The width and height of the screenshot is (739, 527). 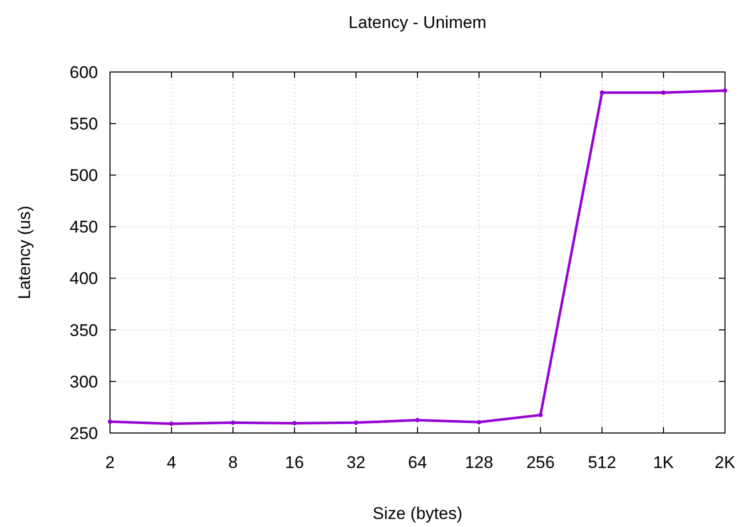 I want to click on x-tick-label: 2K, so click(x=725, y=462).